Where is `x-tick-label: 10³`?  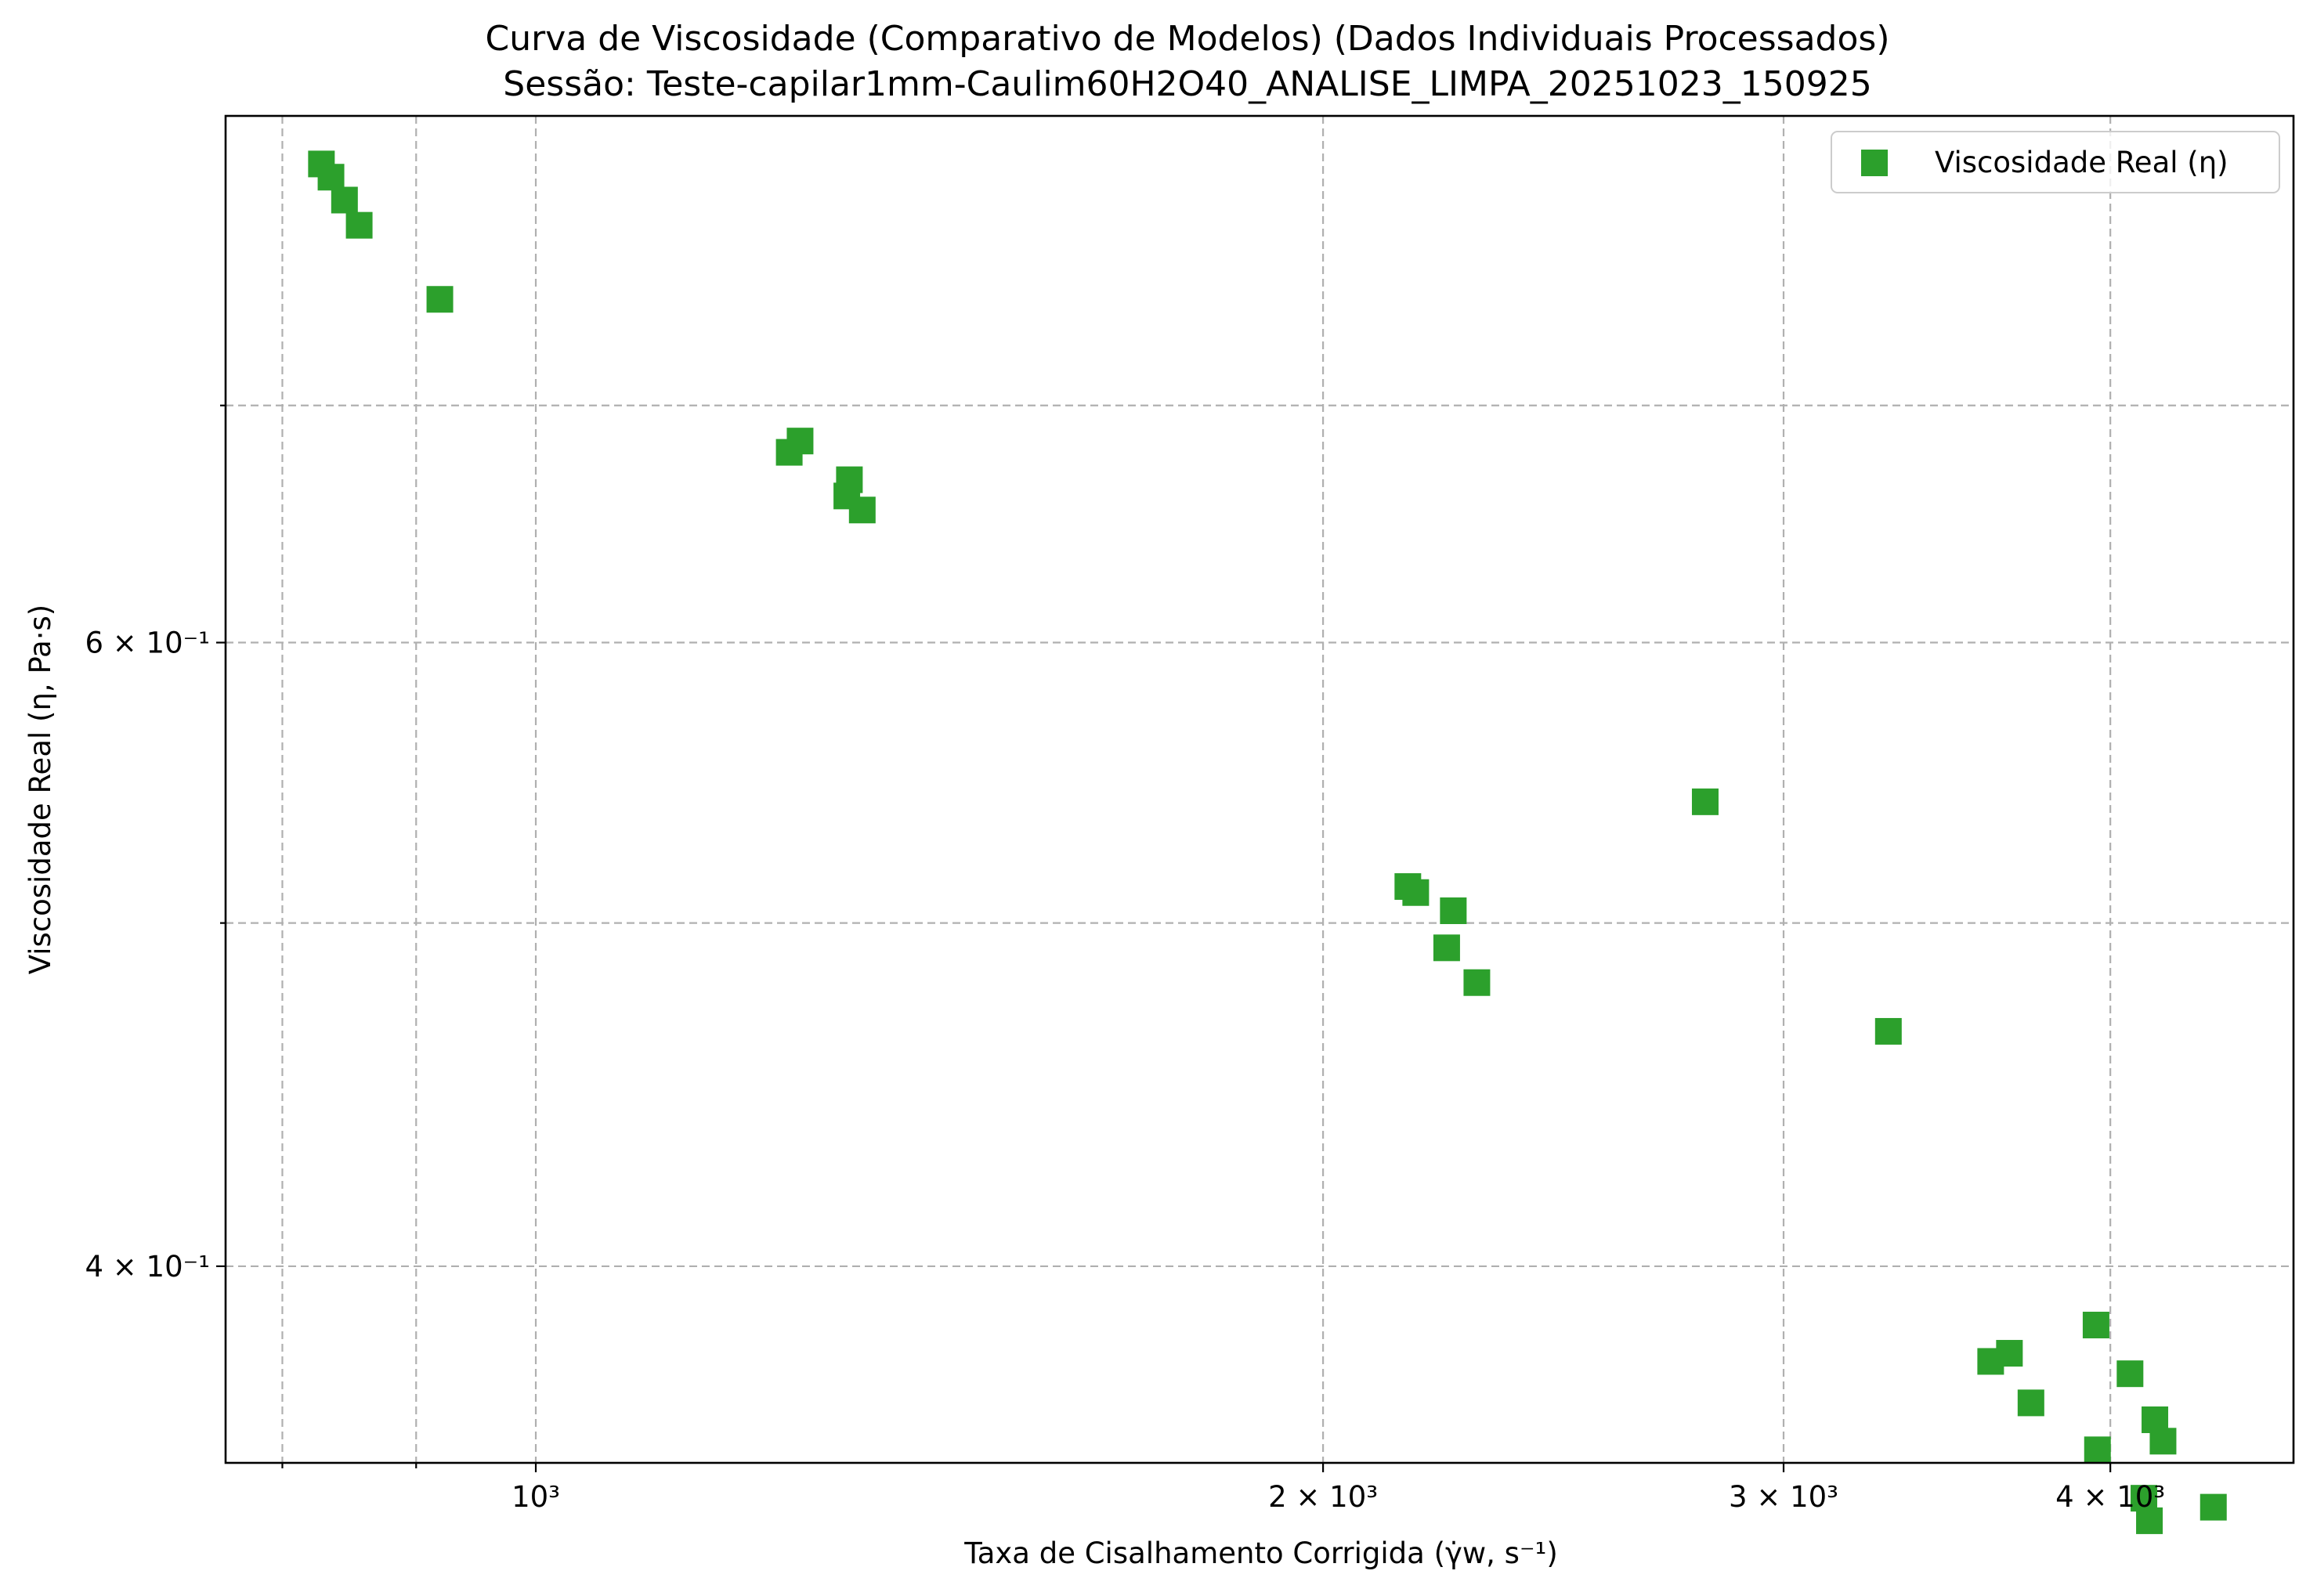 x-tick-label: 10³ is located at coordinates (535, 1497).